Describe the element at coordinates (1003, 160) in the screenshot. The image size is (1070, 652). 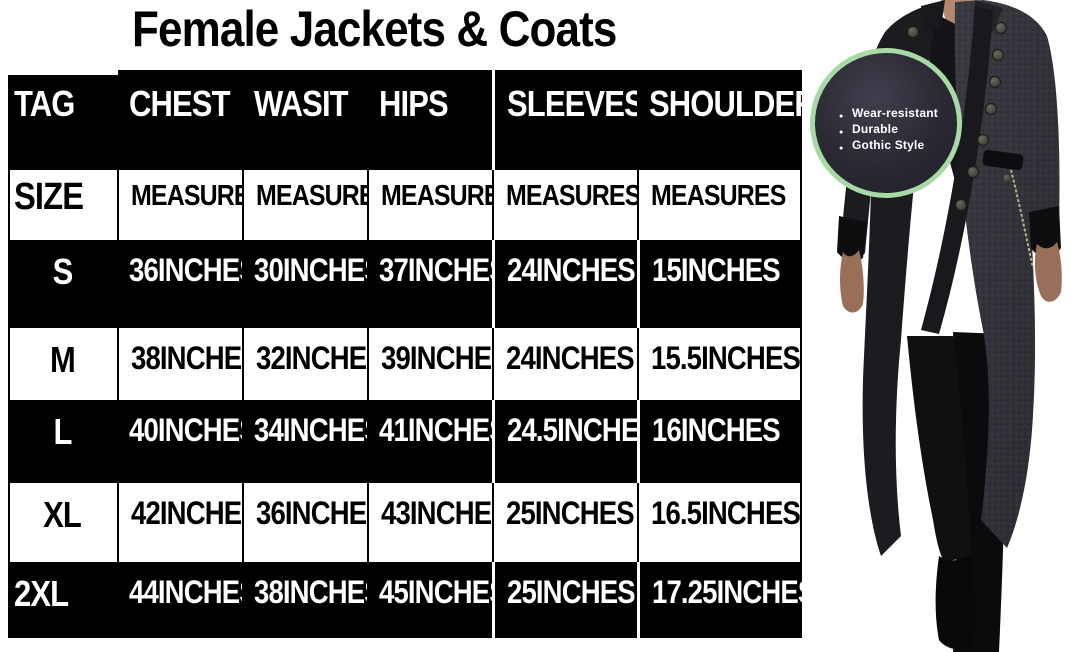
I see `pocket-flap` at that location.